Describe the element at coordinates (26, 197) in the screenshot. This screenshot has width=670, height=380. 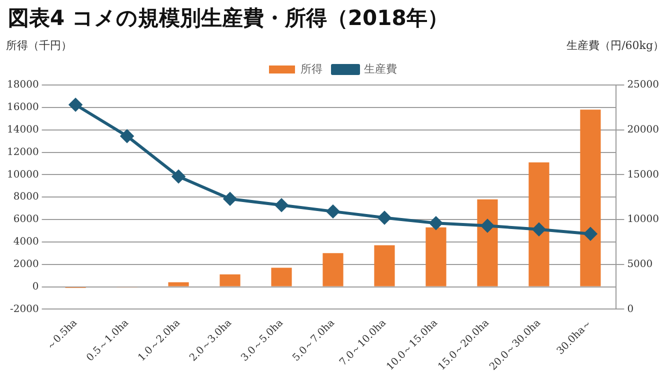
I see `y-tick-label: 8000` at that location.